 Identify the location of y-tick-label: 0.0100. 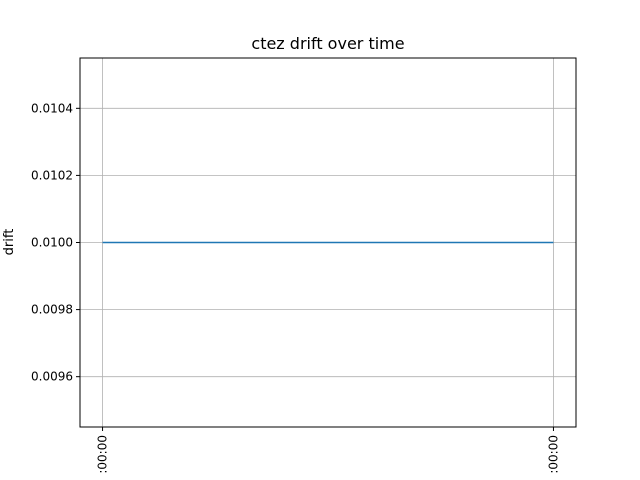
(52, 243).